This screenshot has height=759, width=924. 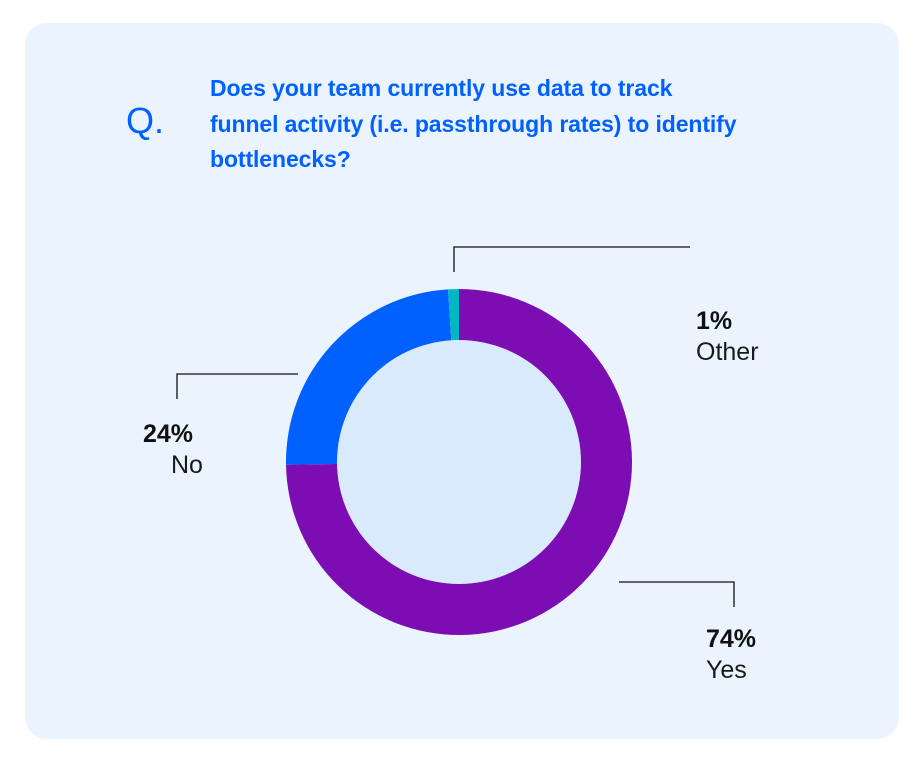 I want to click on label-yes: 74% Yes, so click(x=731, y=655).